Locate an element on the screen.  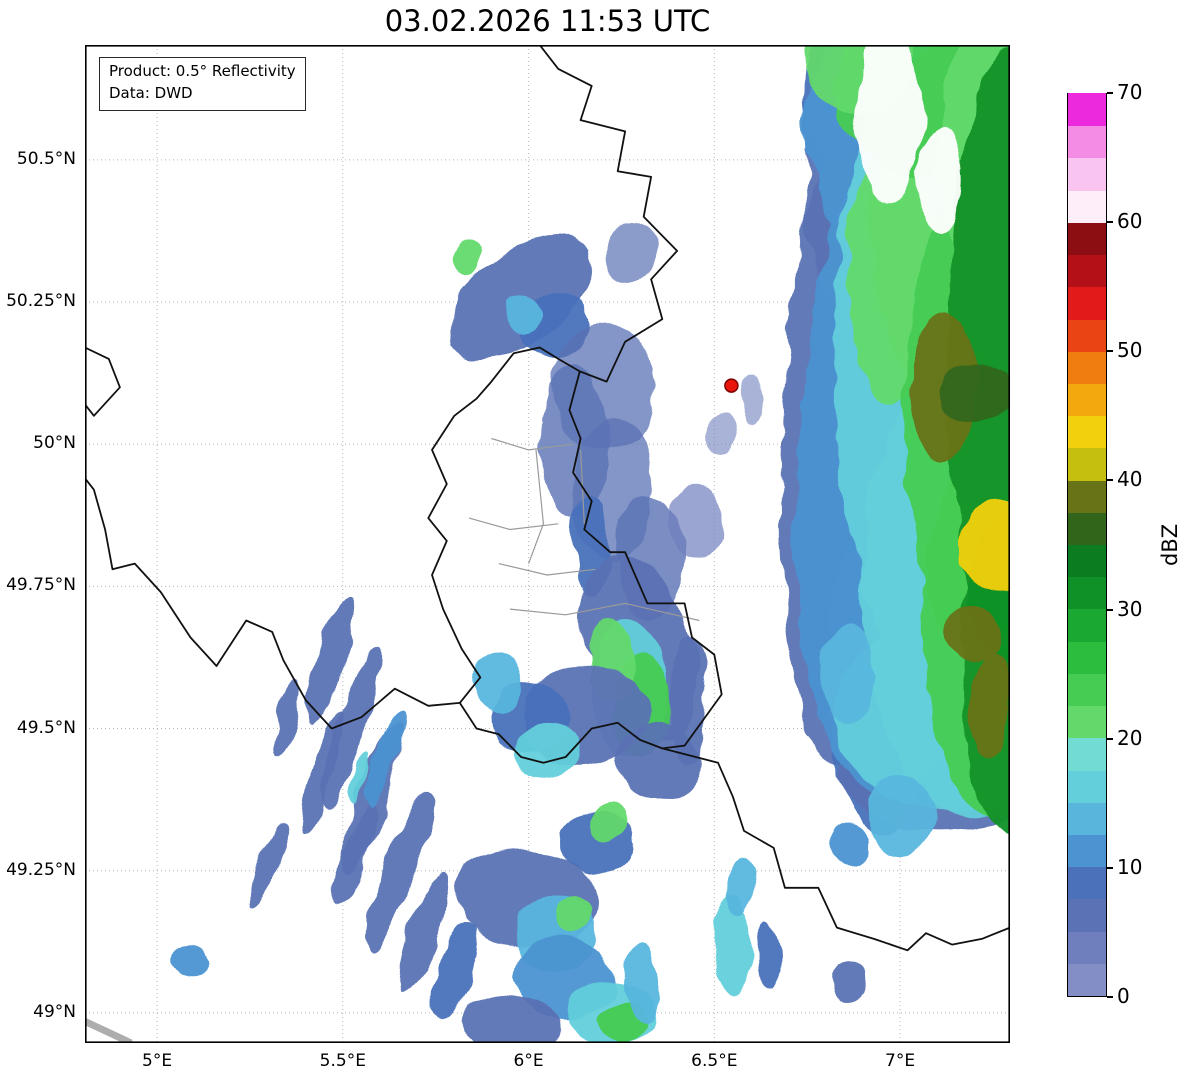
y-tick-label: 50°N is located at coordinates (54, 443).